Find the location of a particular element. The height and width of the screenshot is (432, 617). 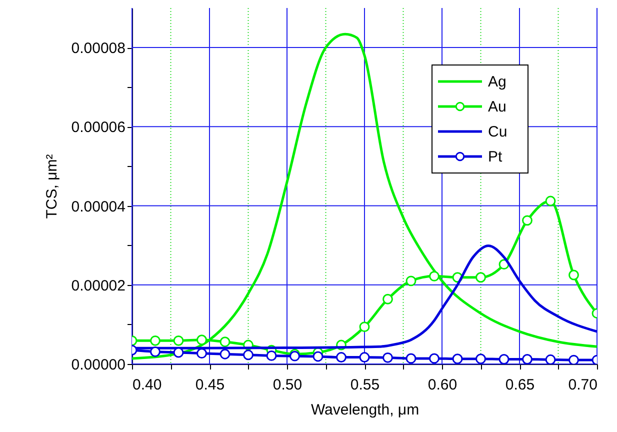

legend-label: Cu is located at coordinates (498, 132).